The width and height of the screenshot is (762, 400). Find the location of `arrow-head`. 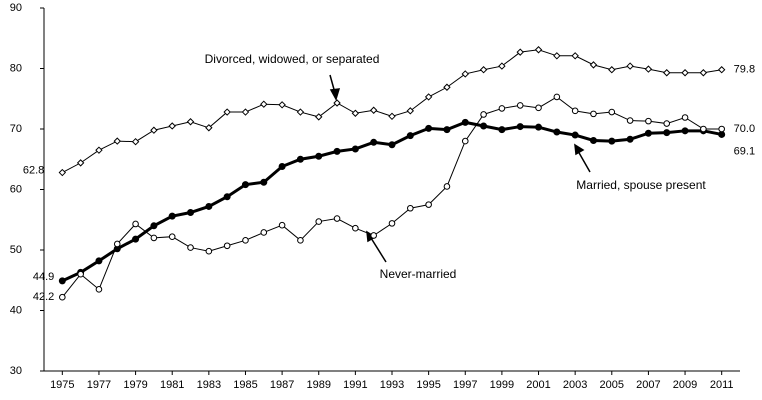

arrow-head is located at coordinates (579, 149).